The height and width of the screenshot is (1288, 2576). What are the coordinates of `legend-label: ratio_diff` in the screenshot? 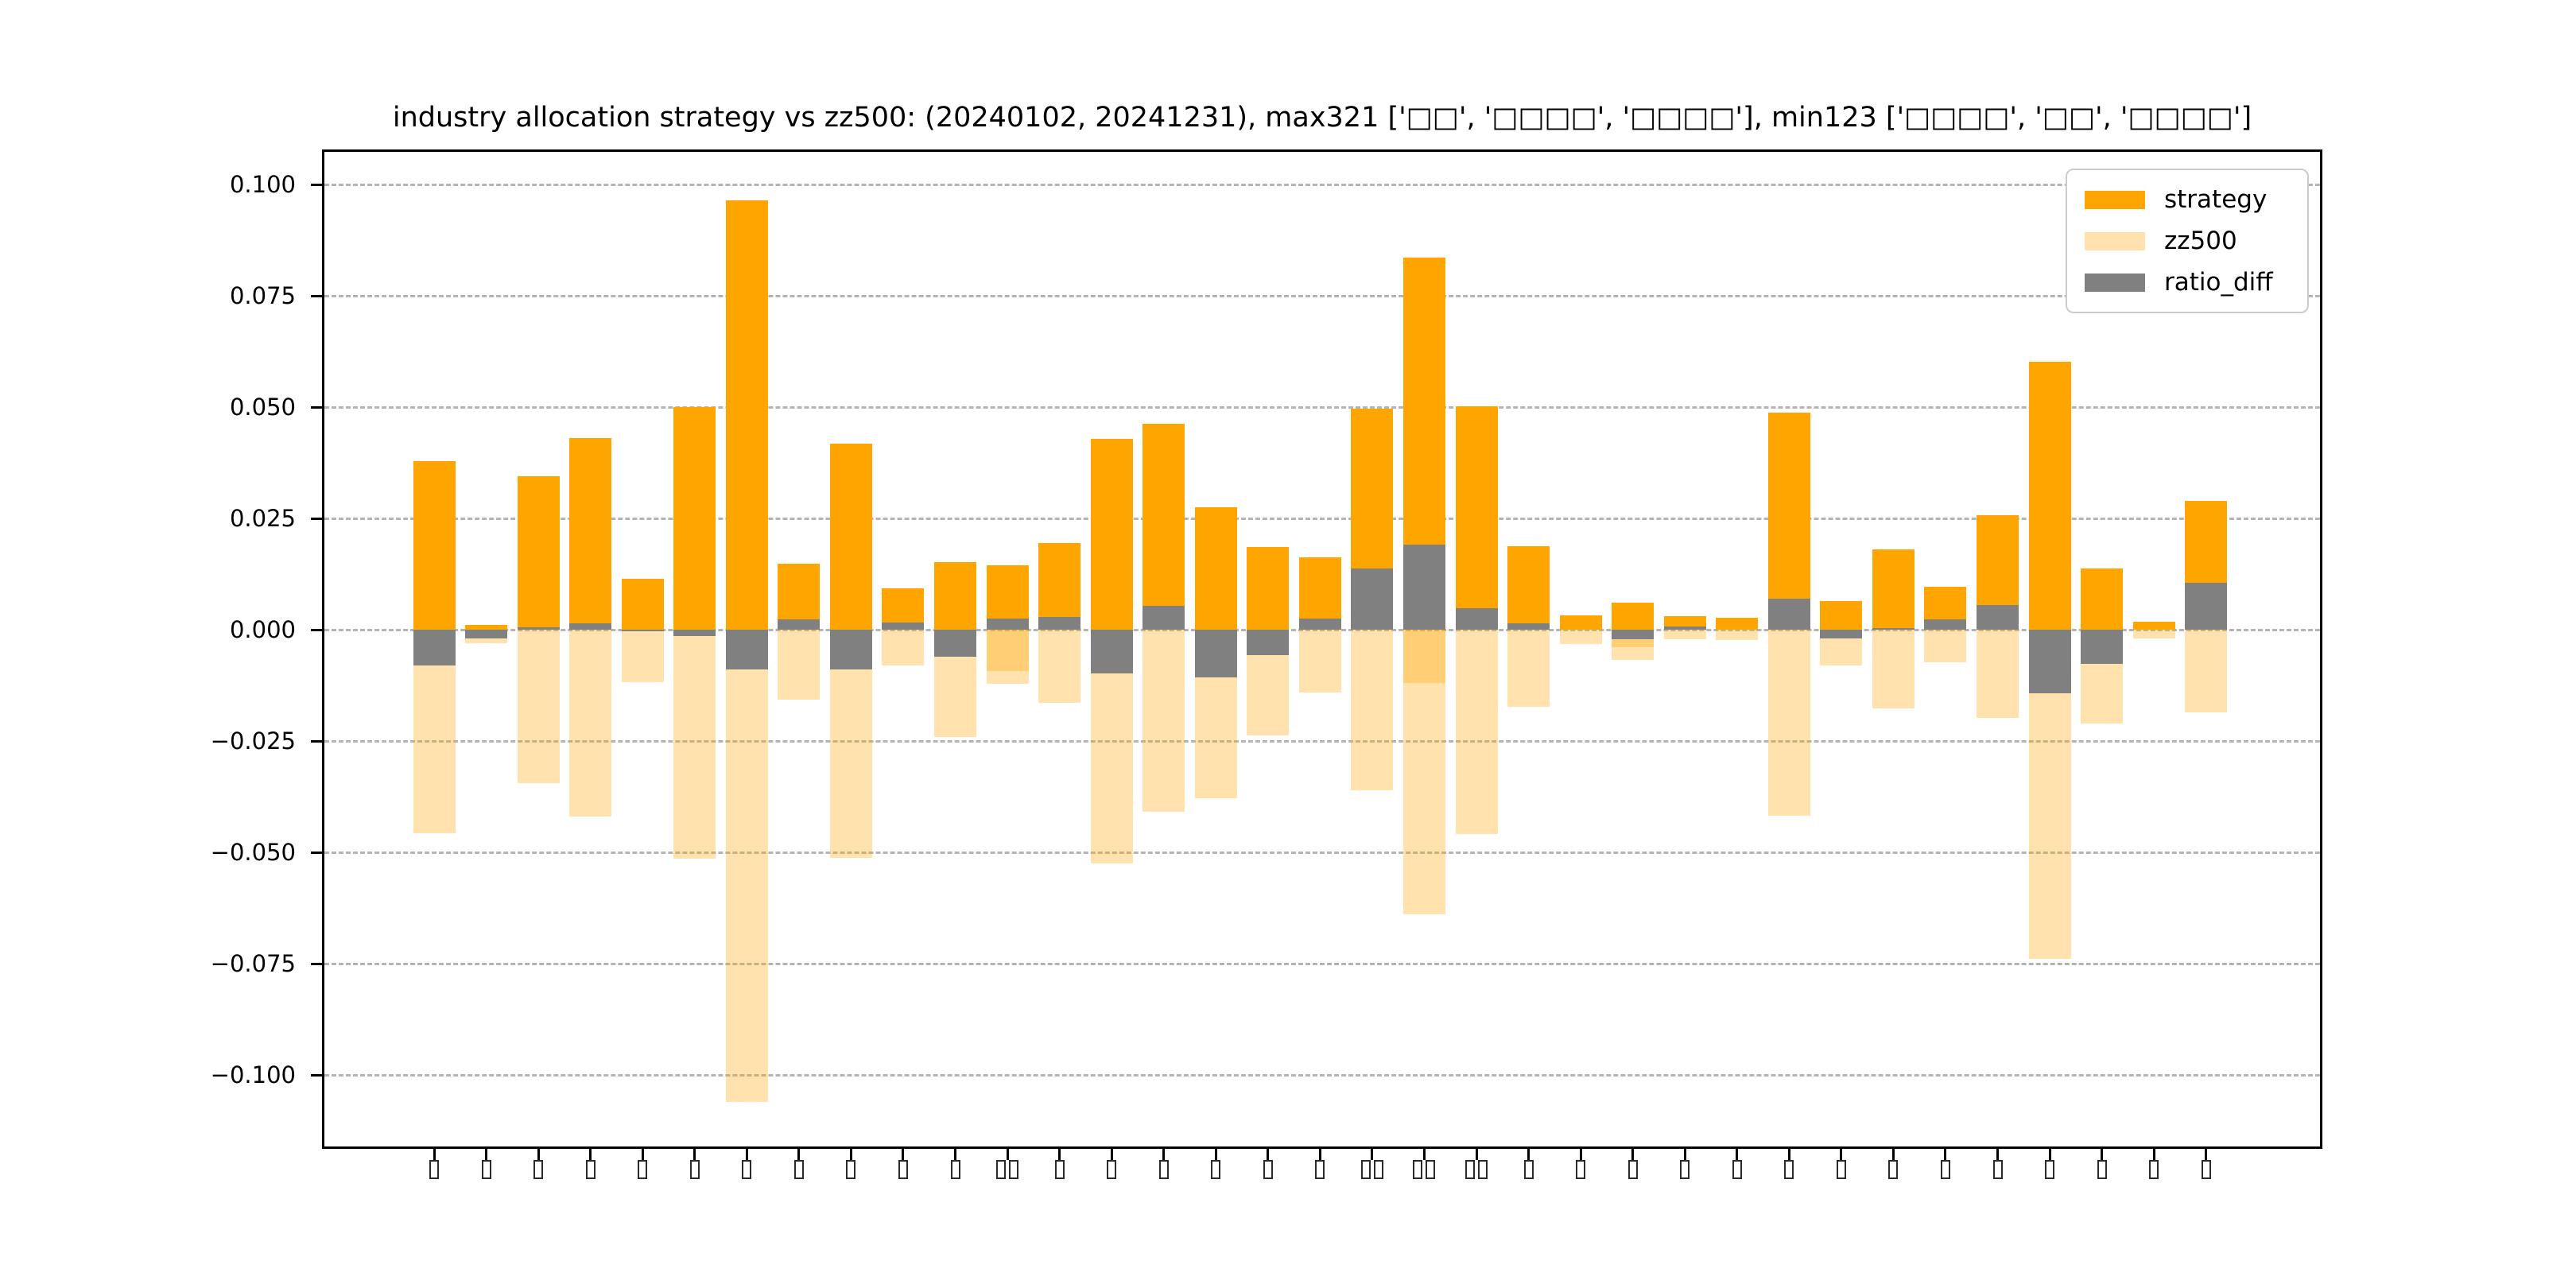 It's located at (2218, 282).